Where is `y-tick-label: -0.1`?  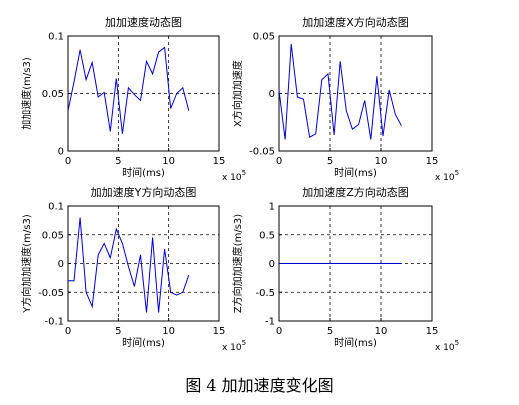
y-tick-label: -0.1 is located at coordinates (54, 322).